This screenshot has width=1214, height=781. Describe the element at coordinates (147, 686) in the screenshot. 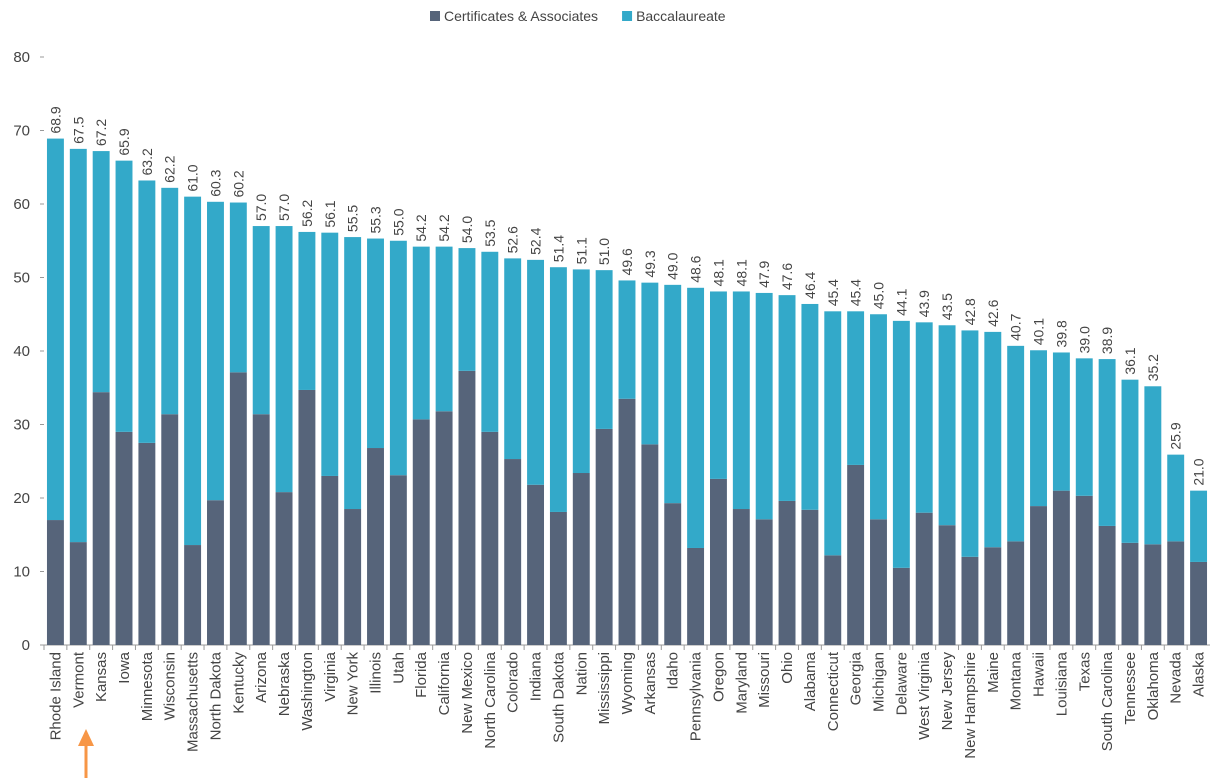

I see `x-tick-label: Minnesota` at that location.